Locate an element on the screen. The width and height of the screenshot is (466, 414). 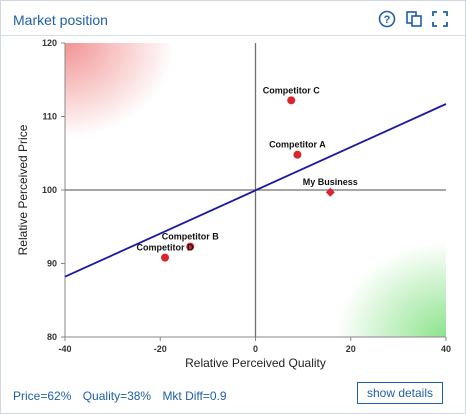
x-tick-label: 0 is located at coordinates (255, 349).